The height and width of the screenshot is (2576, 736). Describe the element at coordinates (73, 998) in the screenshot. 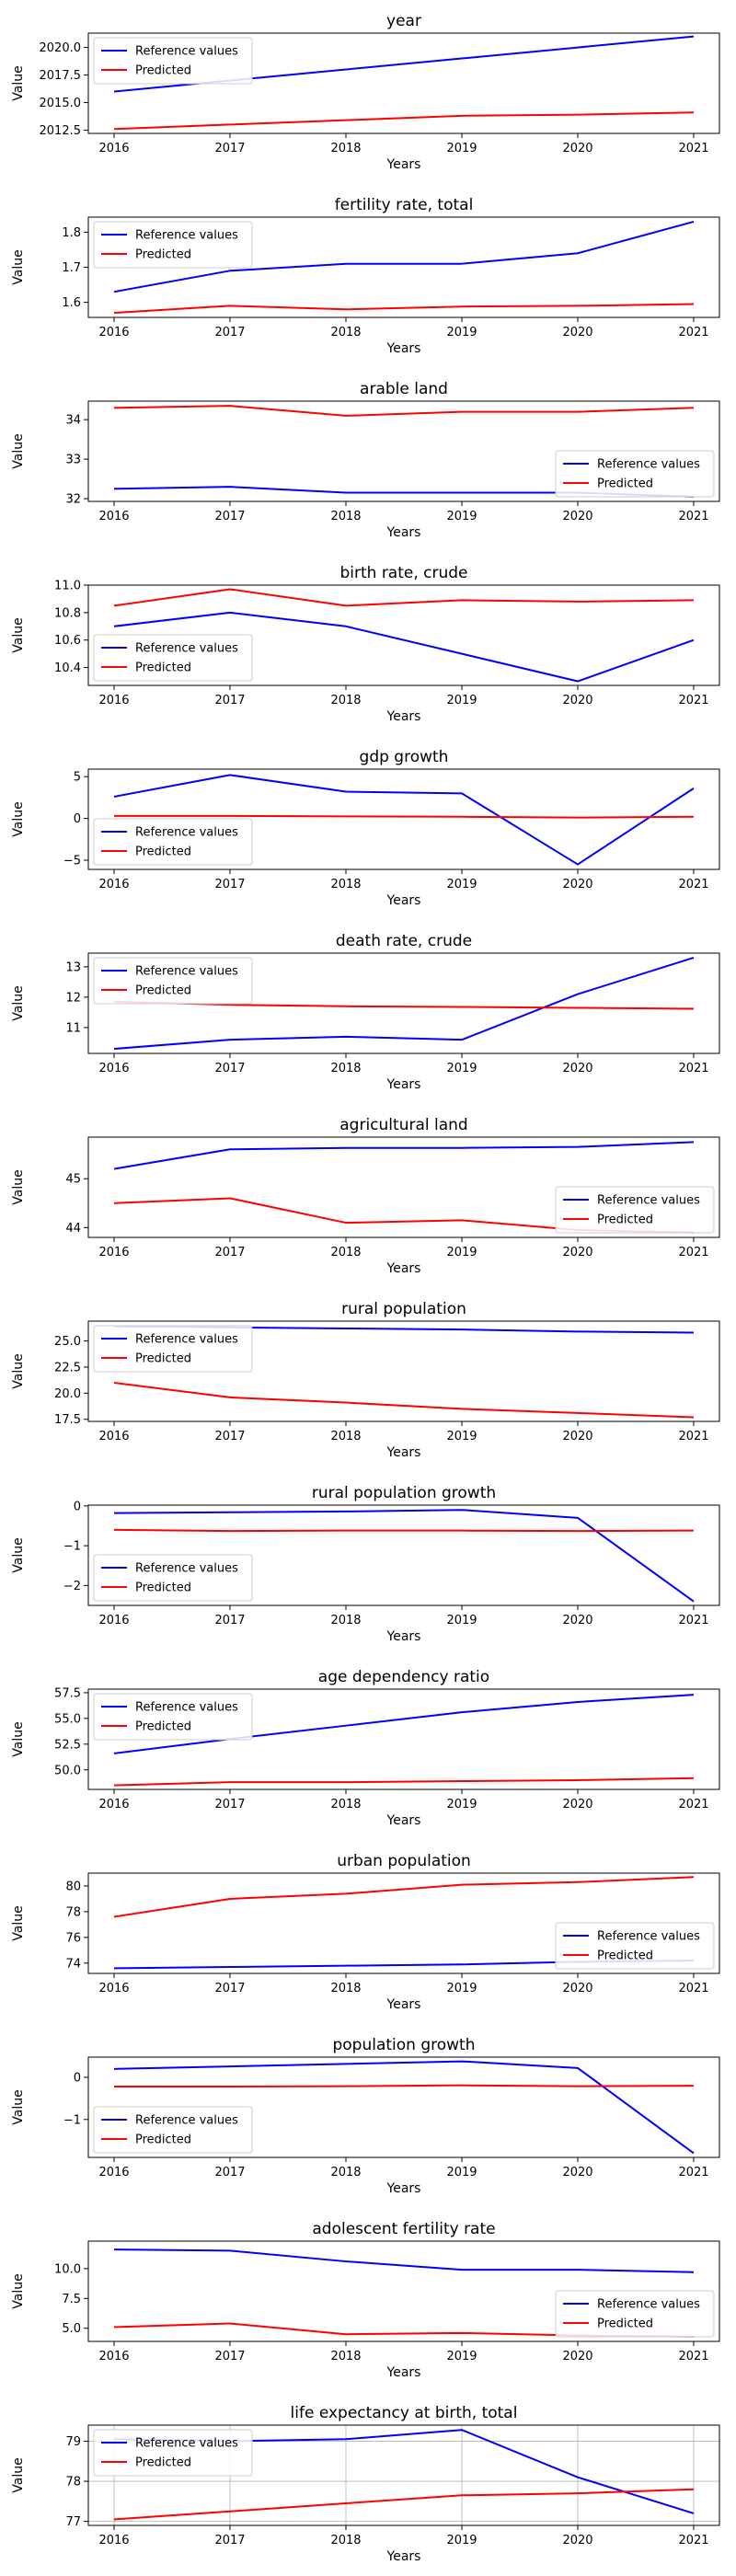

I see `y-tick-label: 12` at that location.